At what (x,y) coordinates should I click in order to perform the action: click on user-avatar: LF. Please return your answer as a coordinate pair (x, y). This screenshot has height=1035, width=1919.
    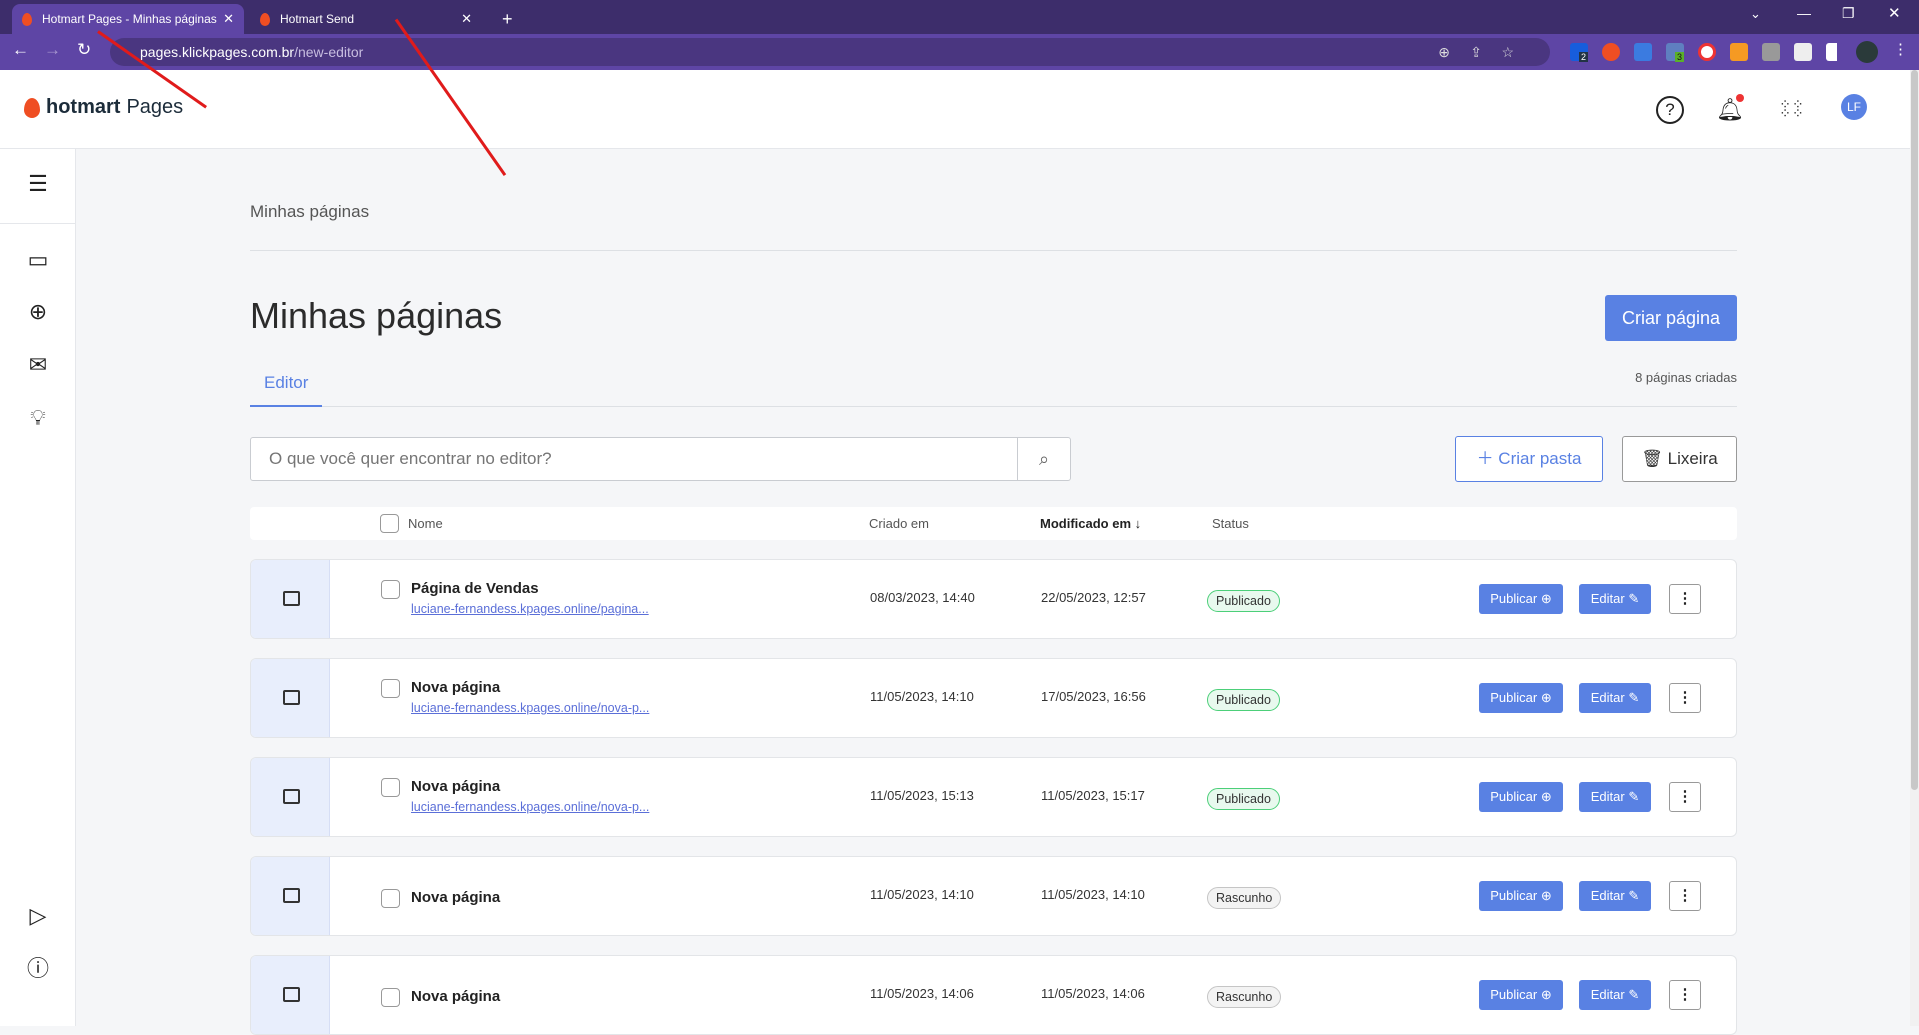
    Looking at the image, I should click on (1854, 107).